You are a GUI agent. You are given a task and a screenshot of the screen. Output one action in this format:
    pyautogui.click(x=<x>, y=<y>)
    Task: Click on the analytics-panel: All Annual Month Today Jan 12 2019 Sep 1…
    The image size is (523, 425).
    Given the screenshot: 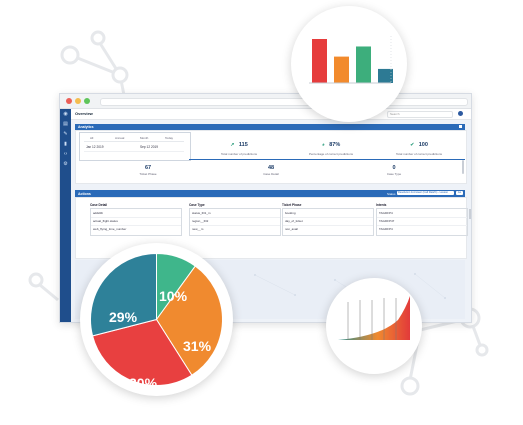 What is the action you would take?
    pyautogui.click(x=271, y=157)
    